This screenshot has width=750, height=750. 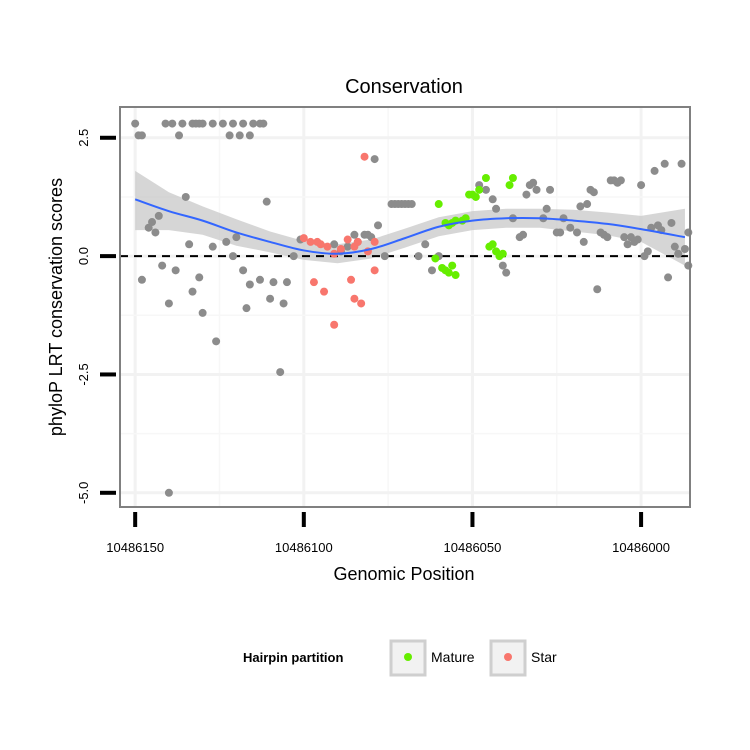 What do you see at coordinates (135, 547) in the screenshot?
I see `x-tick-label: 10486150` at bounding box center [135, 547].